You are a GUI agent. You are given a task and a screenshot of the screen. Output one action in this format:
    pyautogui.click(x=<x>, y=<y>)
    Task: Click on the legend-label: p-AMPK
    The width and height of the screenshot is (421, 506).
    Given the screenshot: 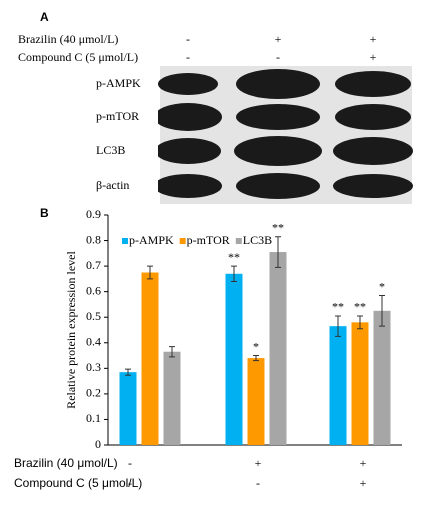 What is the action you would take?
    pyautogui.click(x=151, y=240)
    